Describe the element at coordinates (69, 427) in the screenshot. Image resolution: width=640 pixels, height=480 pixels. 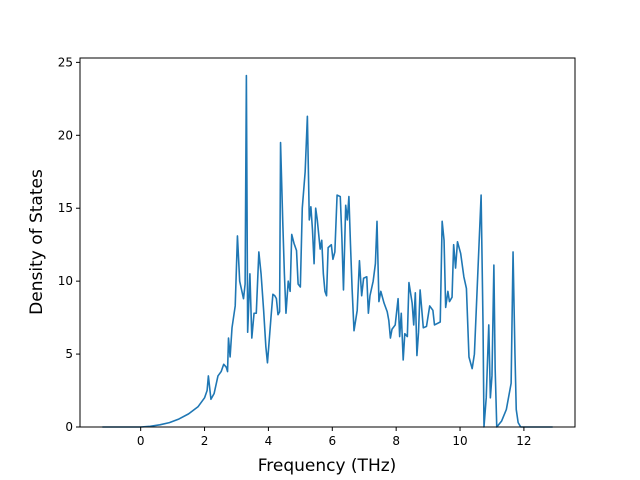
I see `y-tick-label: 0` at that location.